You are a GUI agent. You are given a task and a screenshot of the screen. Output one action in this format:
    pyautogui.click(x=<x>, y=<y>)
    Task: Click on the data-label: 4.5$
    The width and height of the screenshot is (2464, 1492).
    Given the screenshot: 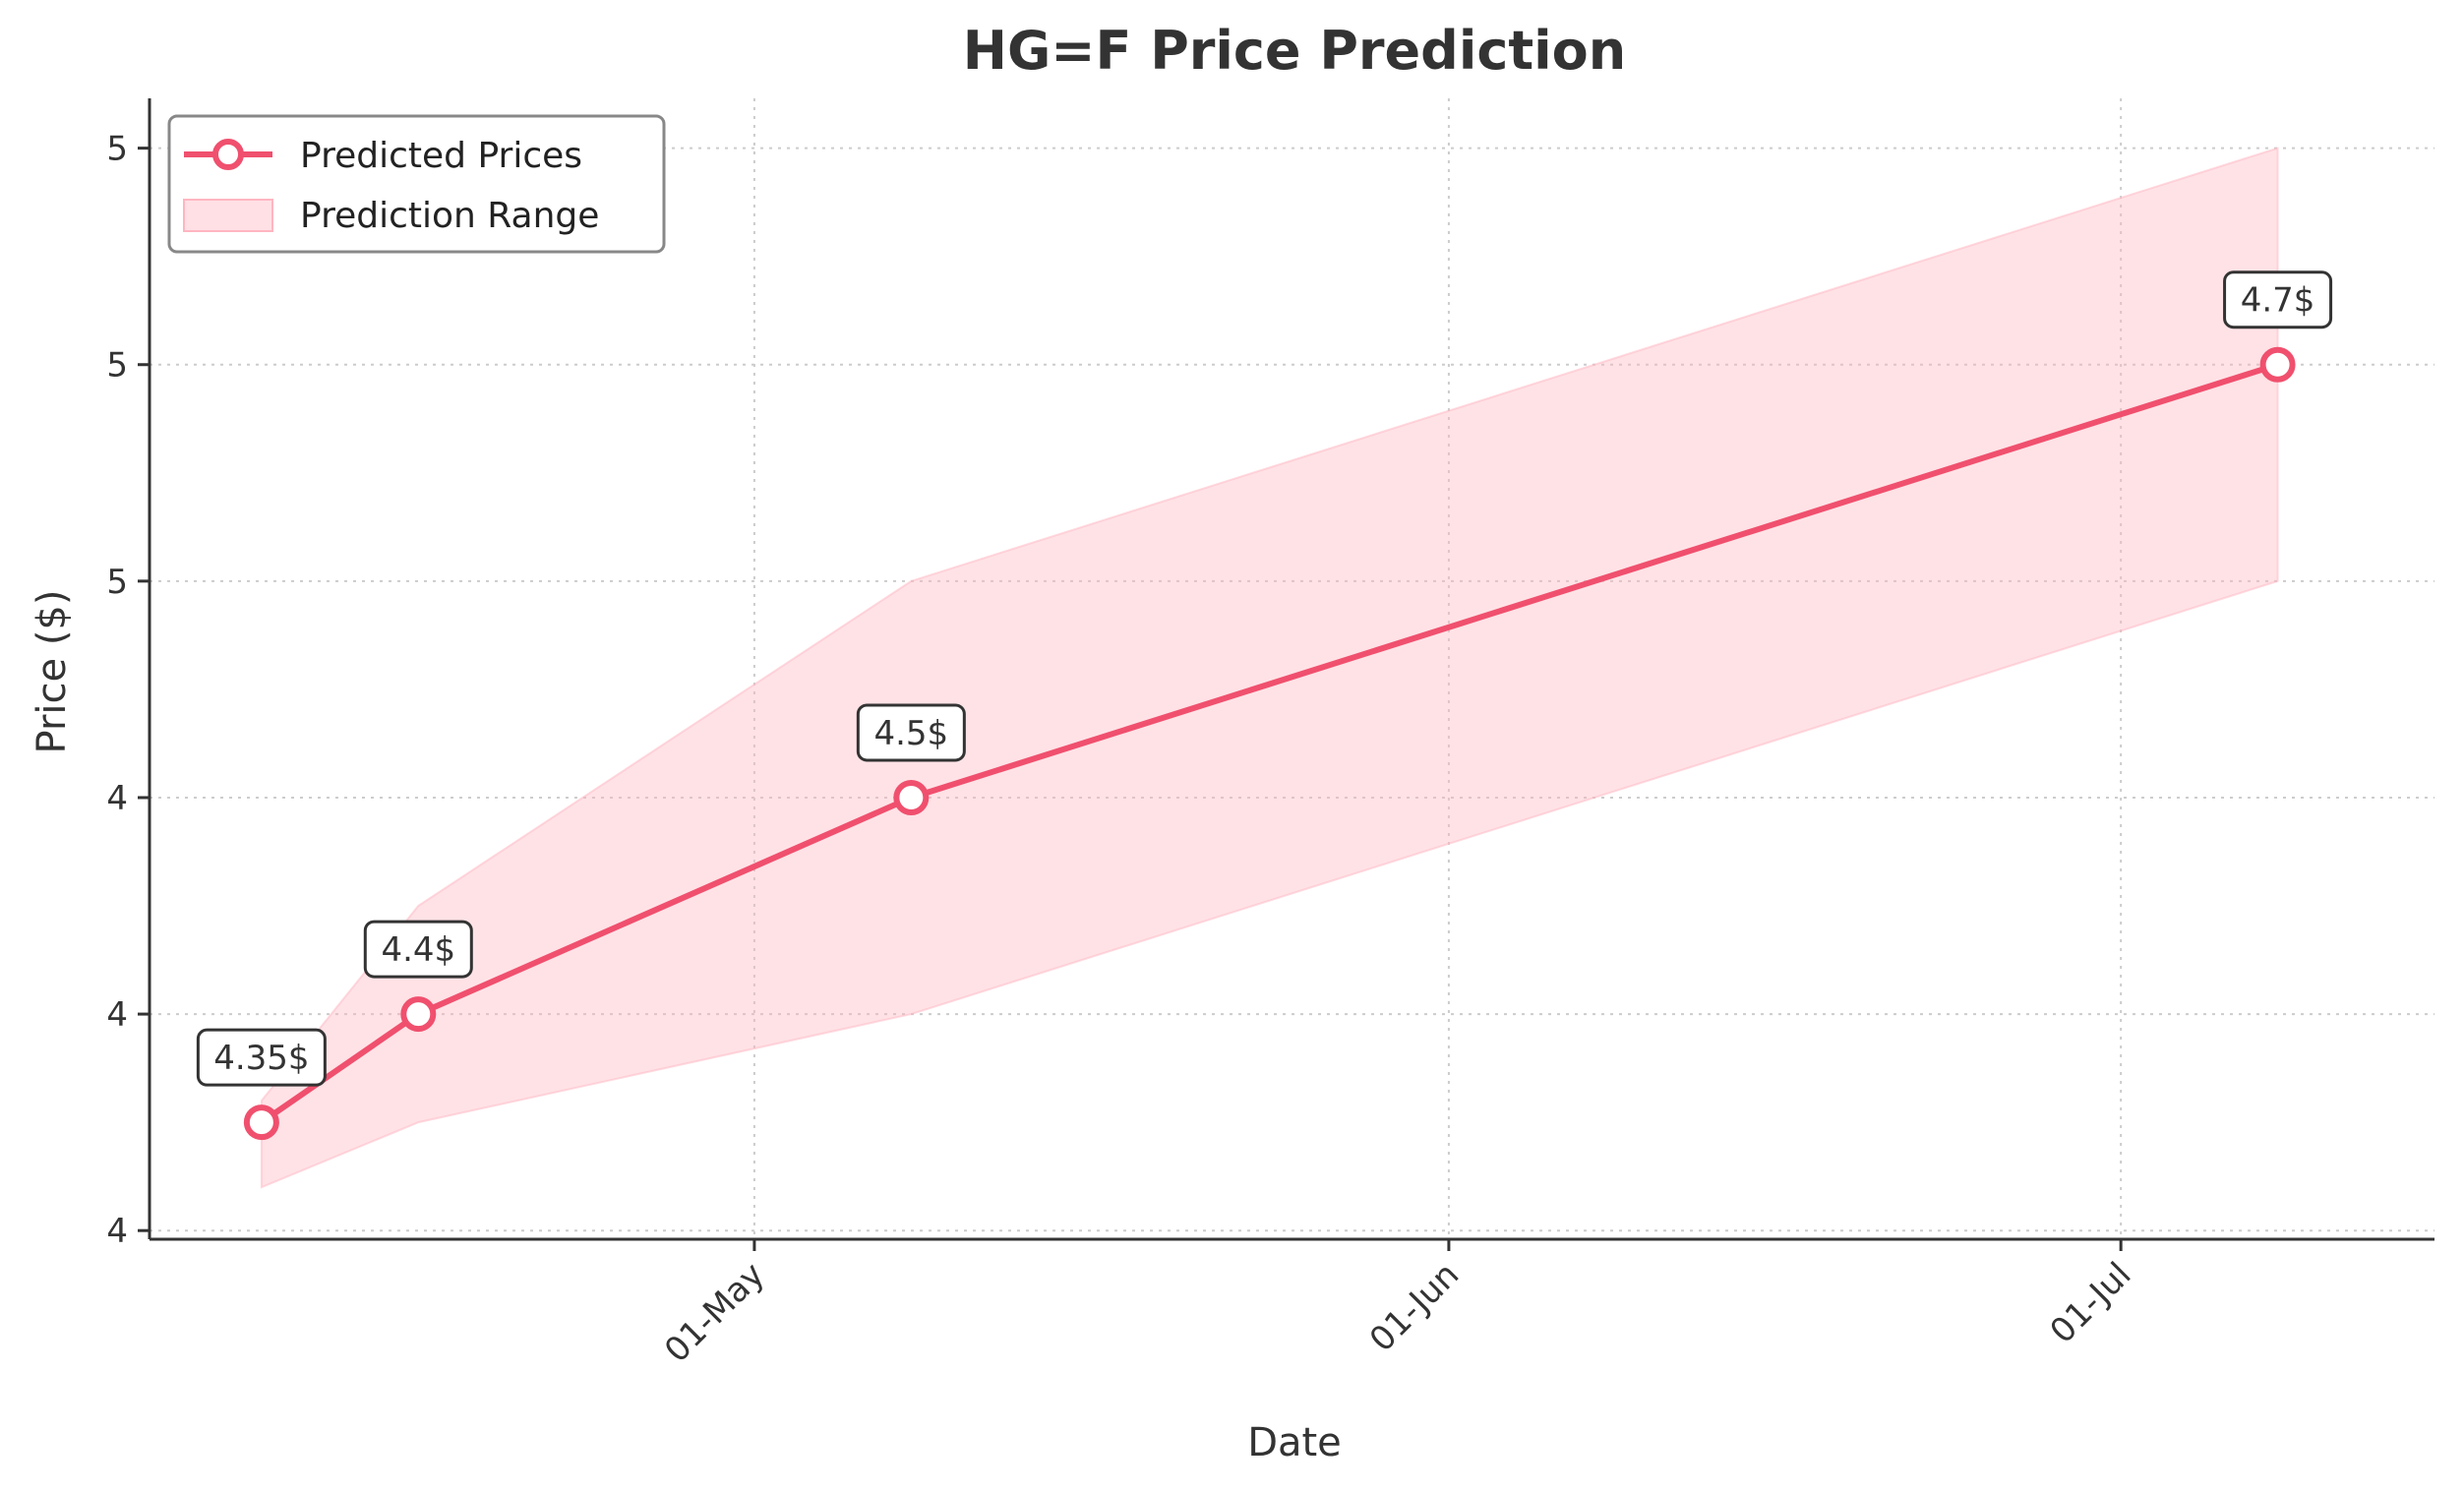 What is the action you would take?
    pyautogui.click(x=911, y=733)
    